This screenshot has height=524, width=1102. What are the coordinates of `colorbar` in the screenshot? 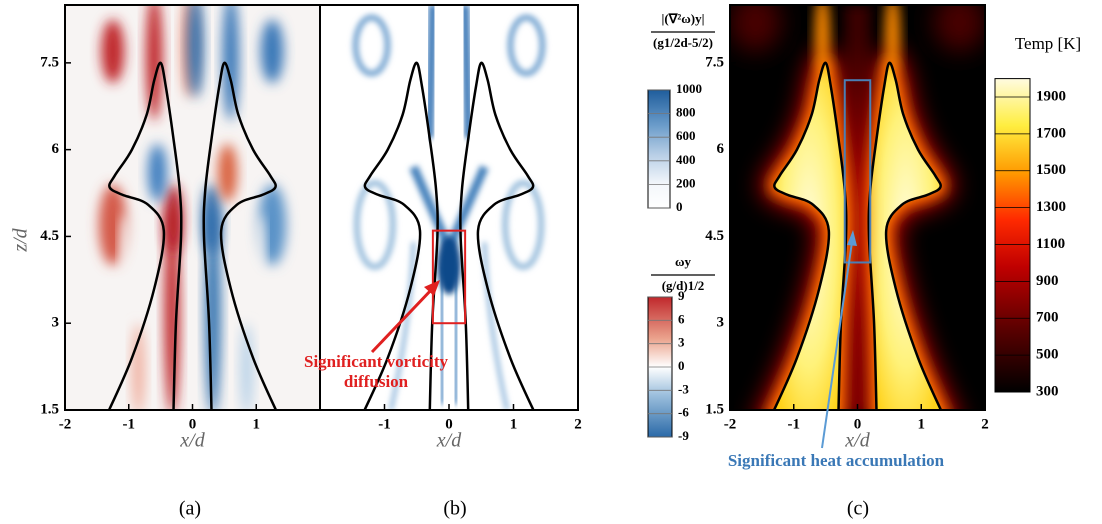 It's located at (659, 149).